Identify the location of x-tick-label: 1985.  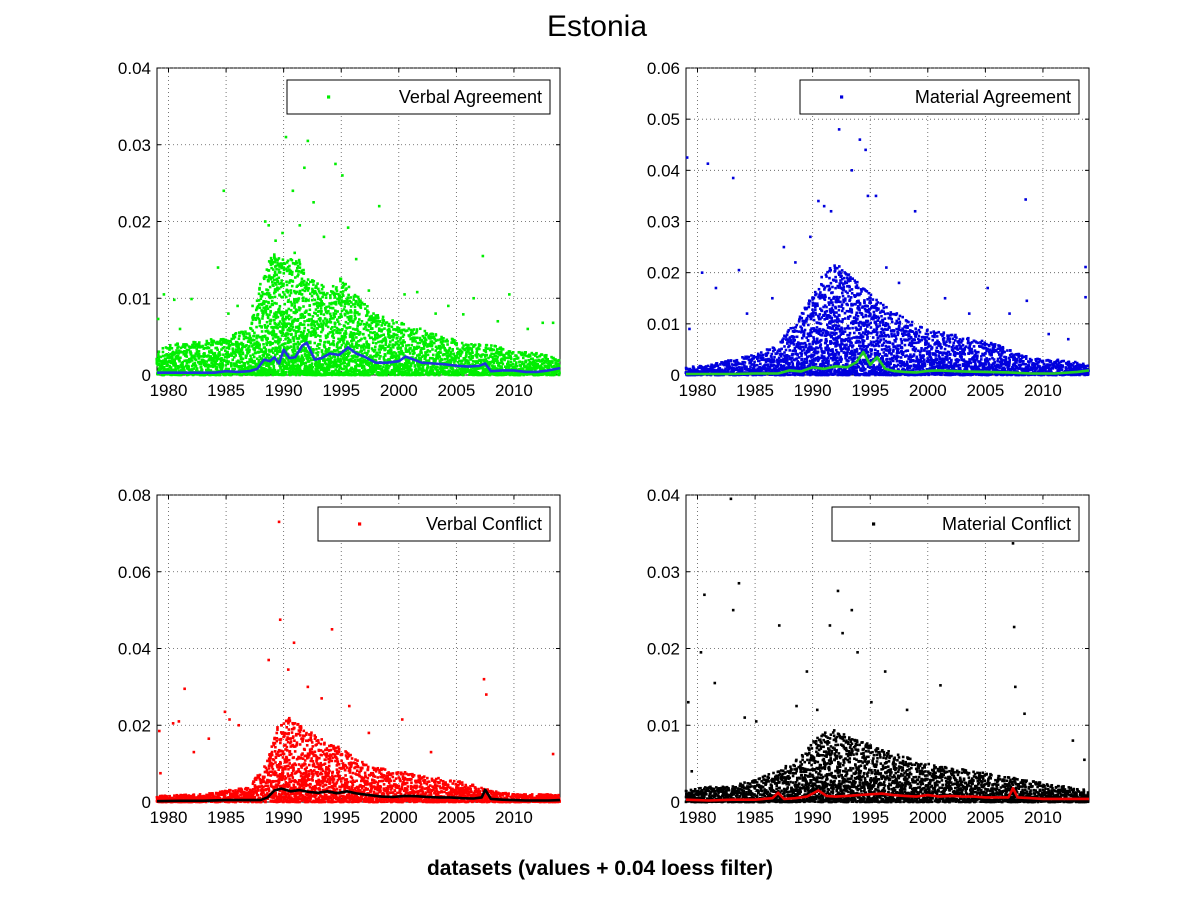
(226, 390).